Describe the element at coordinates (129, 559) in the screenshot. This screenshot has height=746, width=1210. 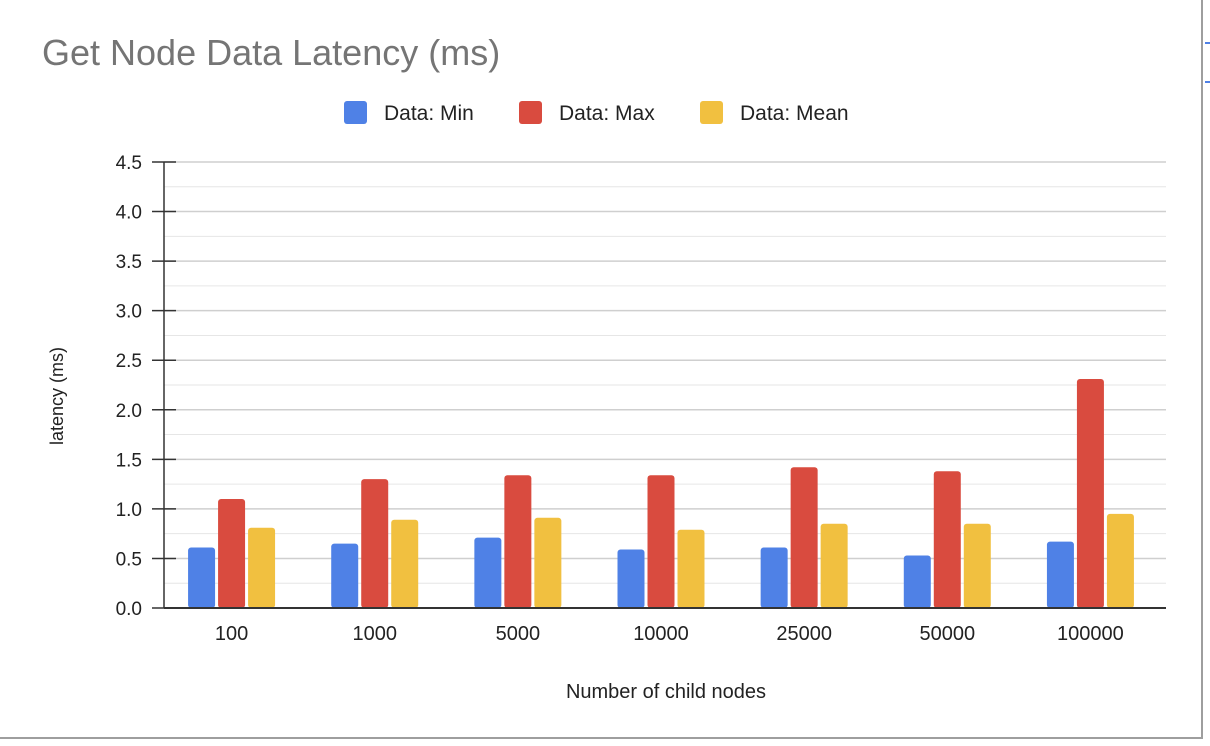
I see `y-tick-label: 0.5` at that location.